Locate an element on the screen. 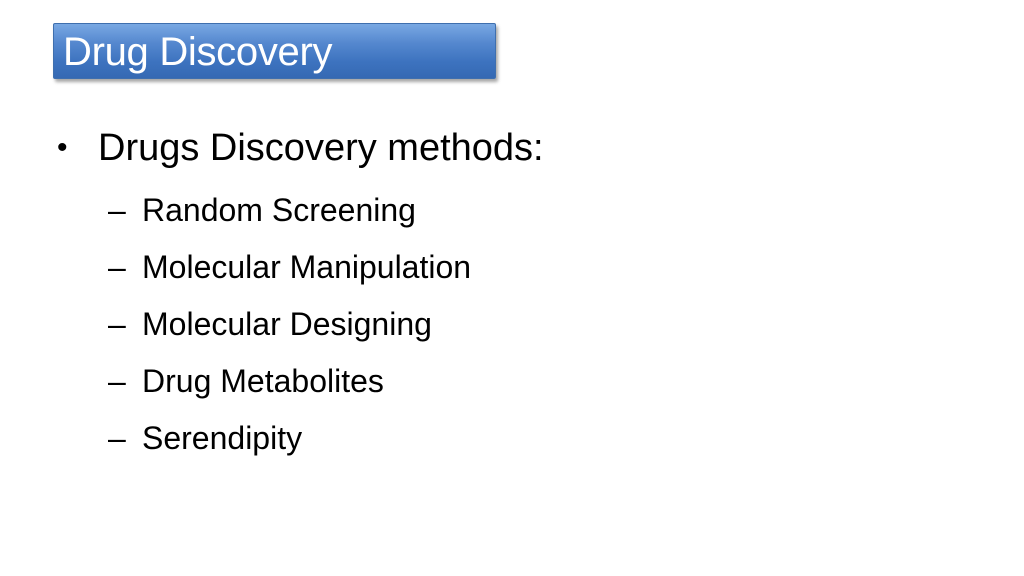 The height and width of the screenshot is (576, 1024). sub-bullet-item: – Molecular Manipulation is located at coordinates (289, 267).